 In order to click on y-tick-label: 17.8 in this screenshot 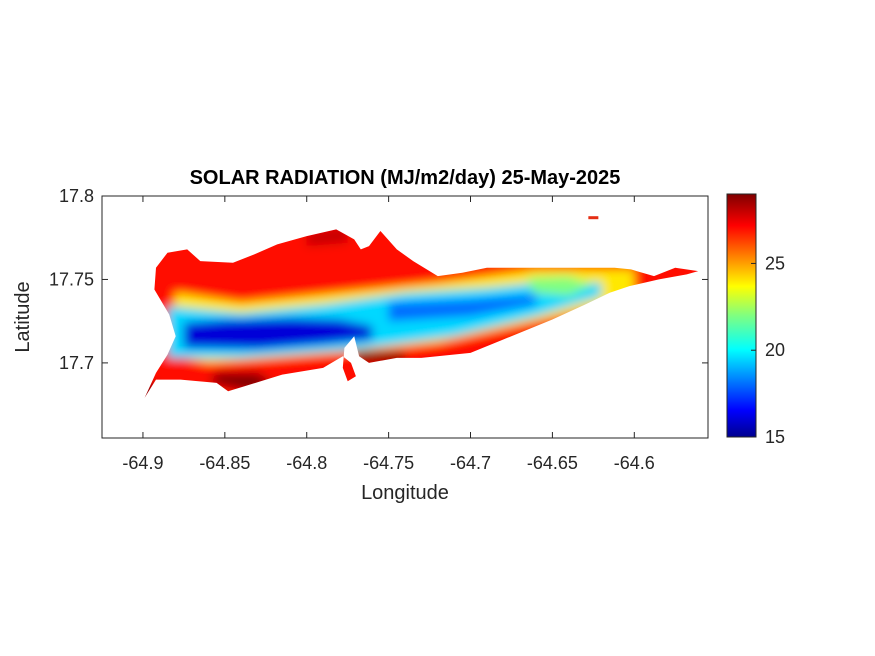, I will do `click(76, 196)`.